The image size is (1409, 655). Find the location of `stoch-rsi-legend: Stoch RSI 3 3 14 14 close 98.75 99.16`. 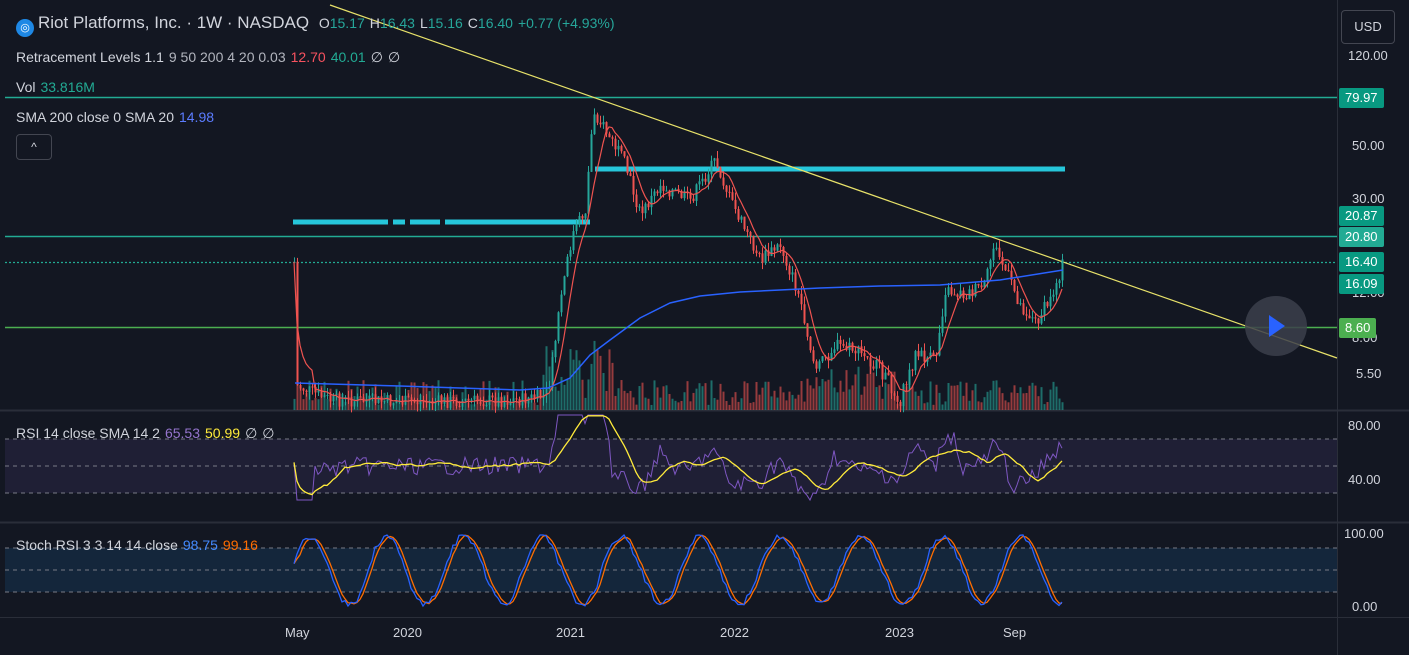

stoch-rsi-legend: Stoch RSI 3 3 14 14 close 98.75 99.16 is located at coordinates (139, 545).